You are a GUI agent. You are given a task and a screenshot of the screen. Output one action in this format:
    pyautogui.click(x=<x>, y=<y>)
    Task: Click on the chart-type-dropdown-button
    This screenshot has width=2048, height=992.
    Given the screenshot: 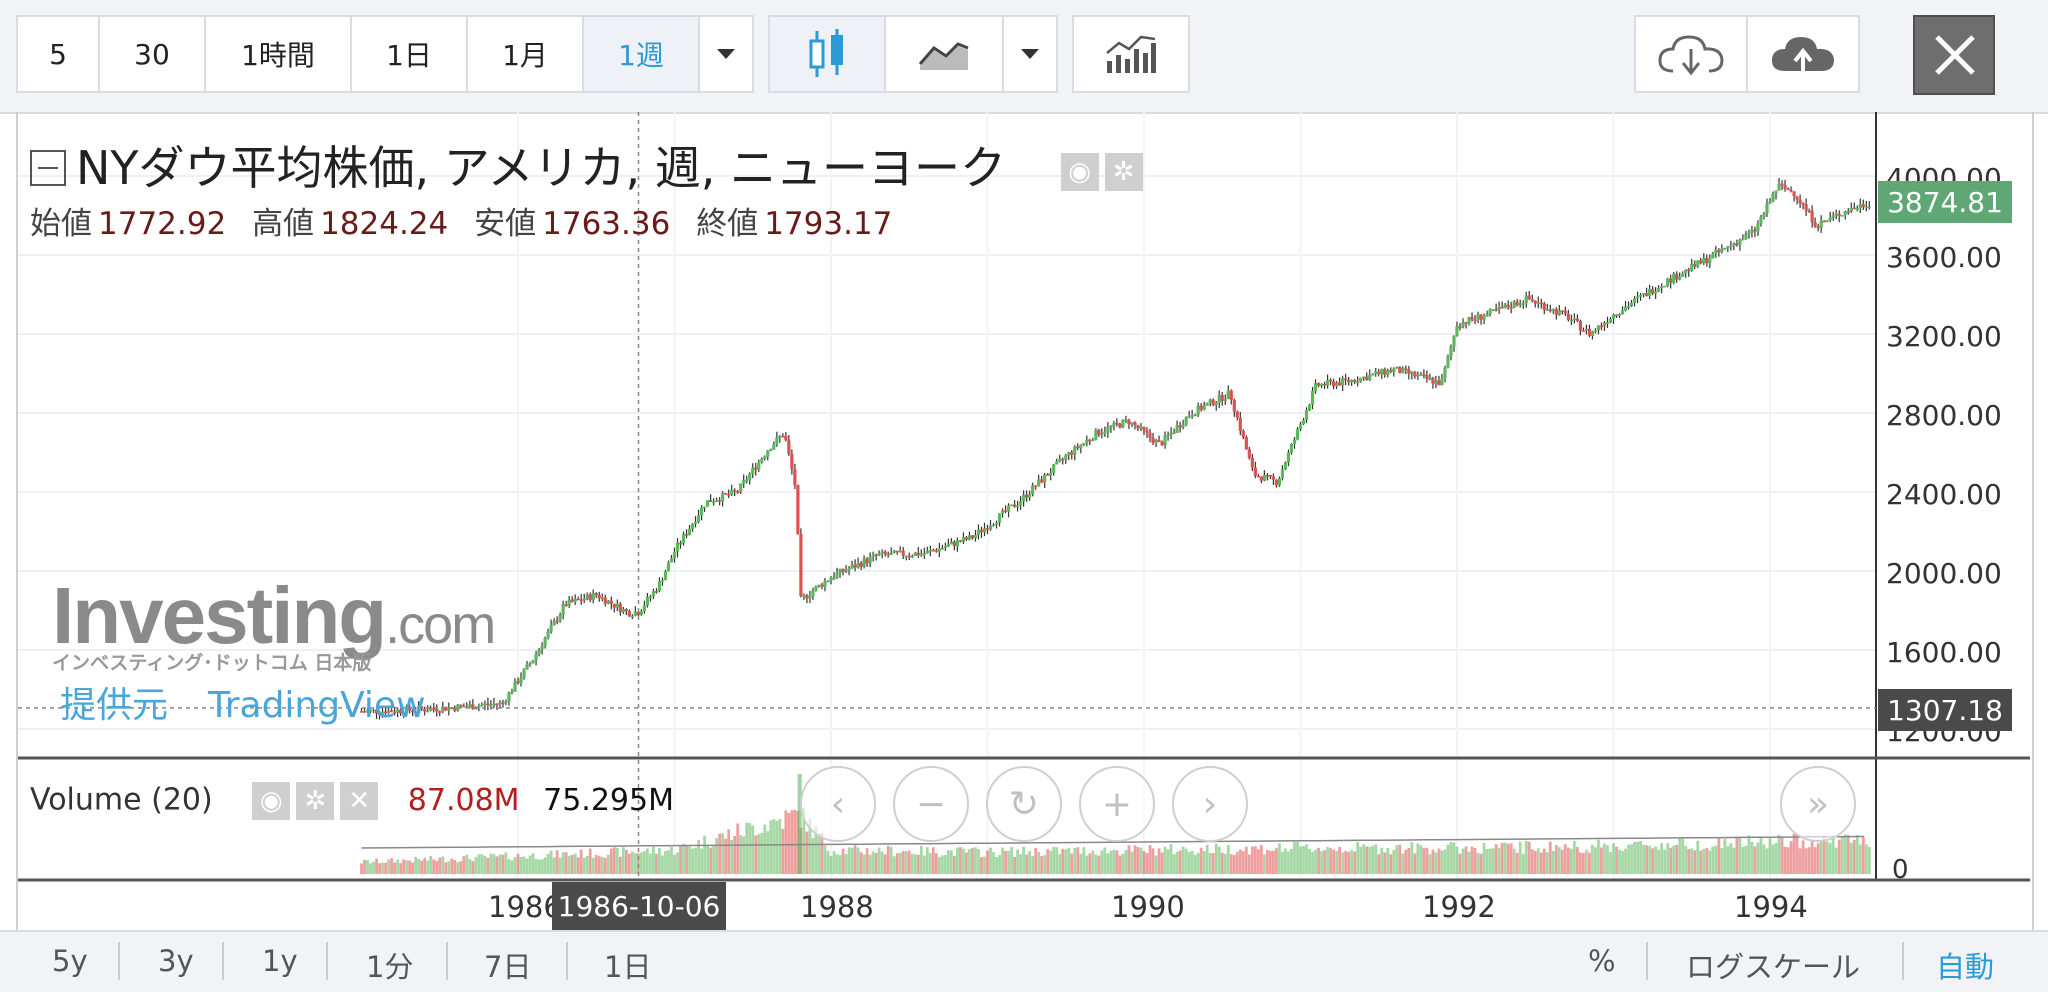 What is the action you would take?
    pyautogui.click(x=1030, y=54)
    